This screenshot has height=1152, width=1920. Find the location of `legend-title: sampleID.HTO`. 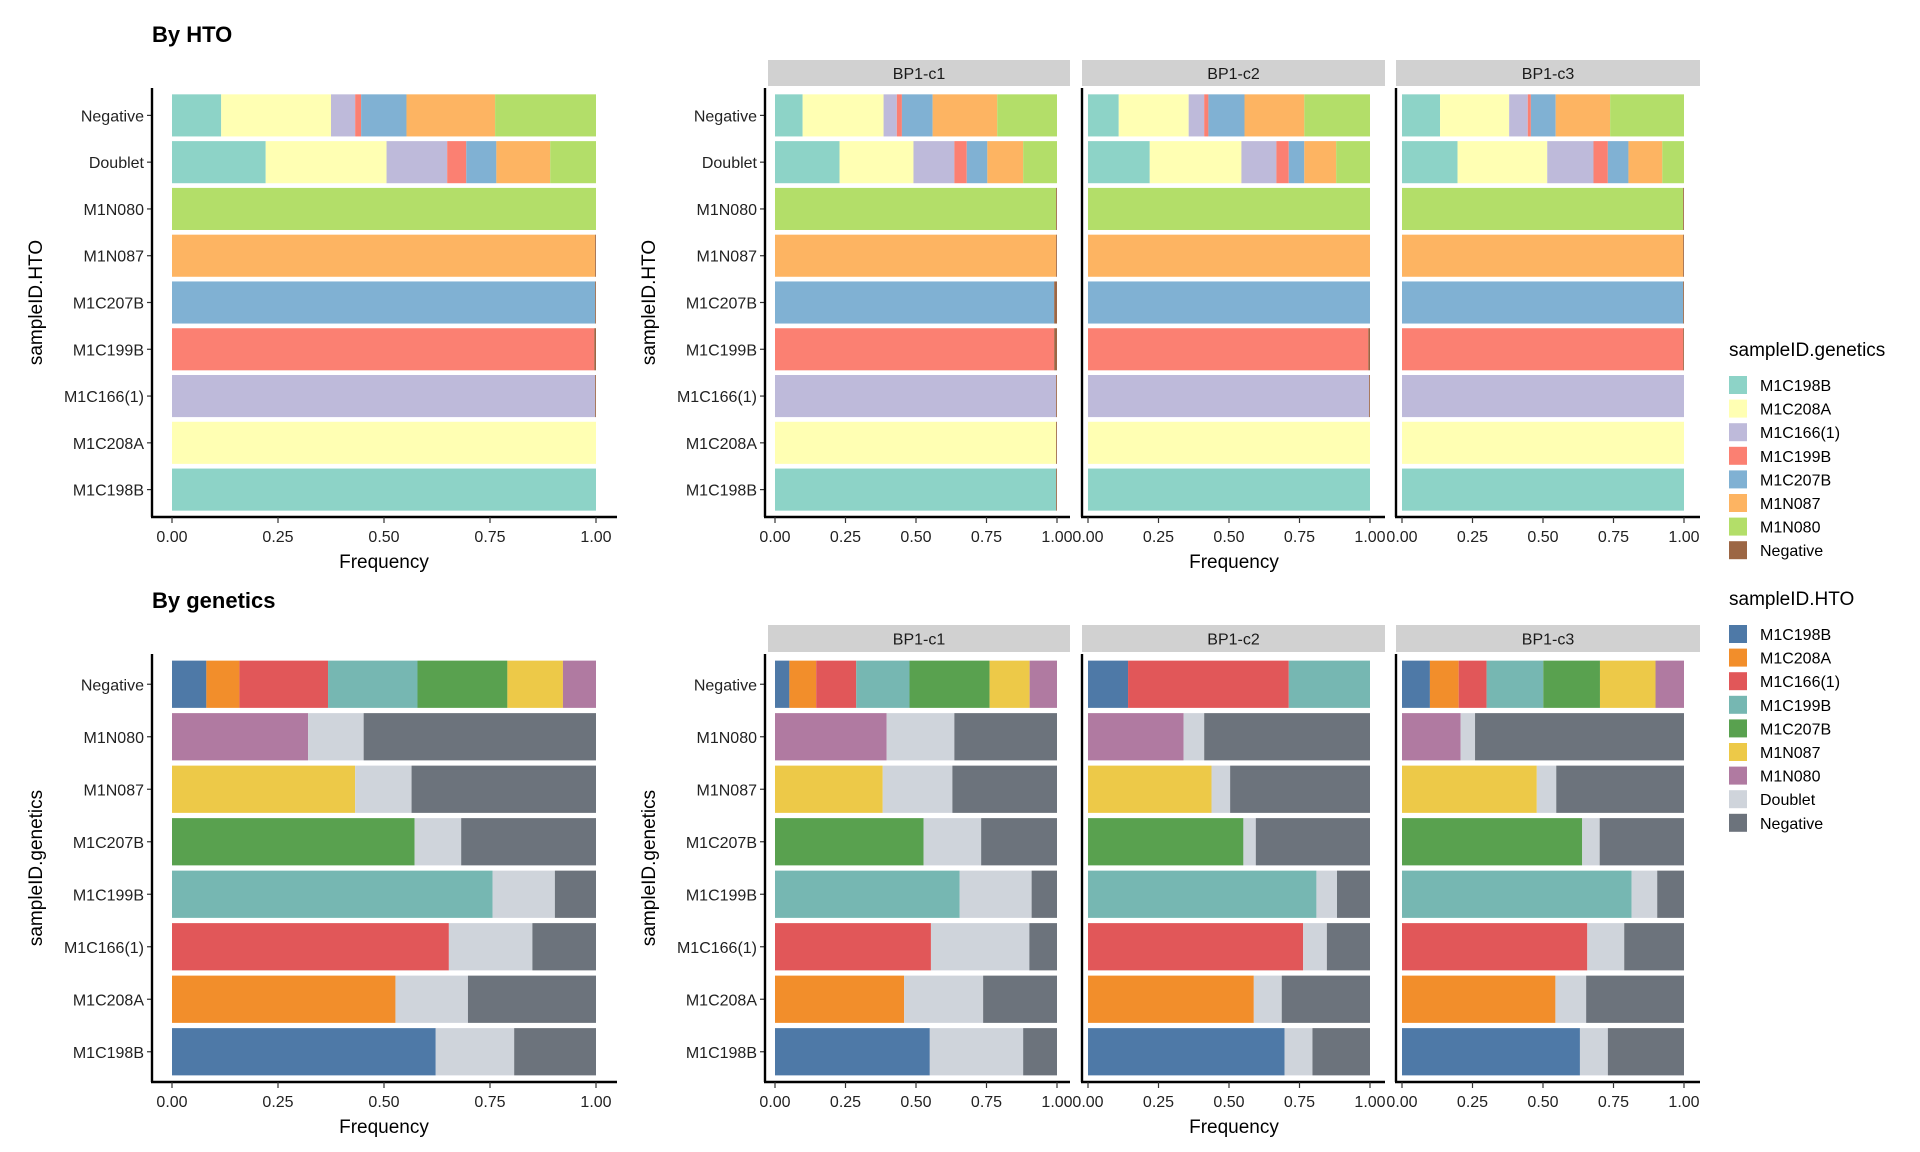

legend-title: sampleID.HTO is located at coordinates (1791, 599).